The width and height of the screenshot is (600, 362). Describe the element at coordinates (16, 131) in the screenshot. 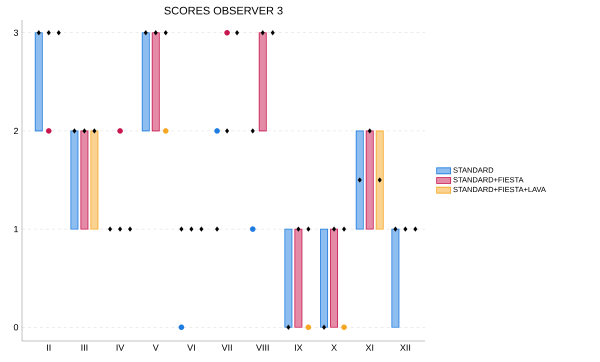

I see `y-tick-label: 2` at that location.